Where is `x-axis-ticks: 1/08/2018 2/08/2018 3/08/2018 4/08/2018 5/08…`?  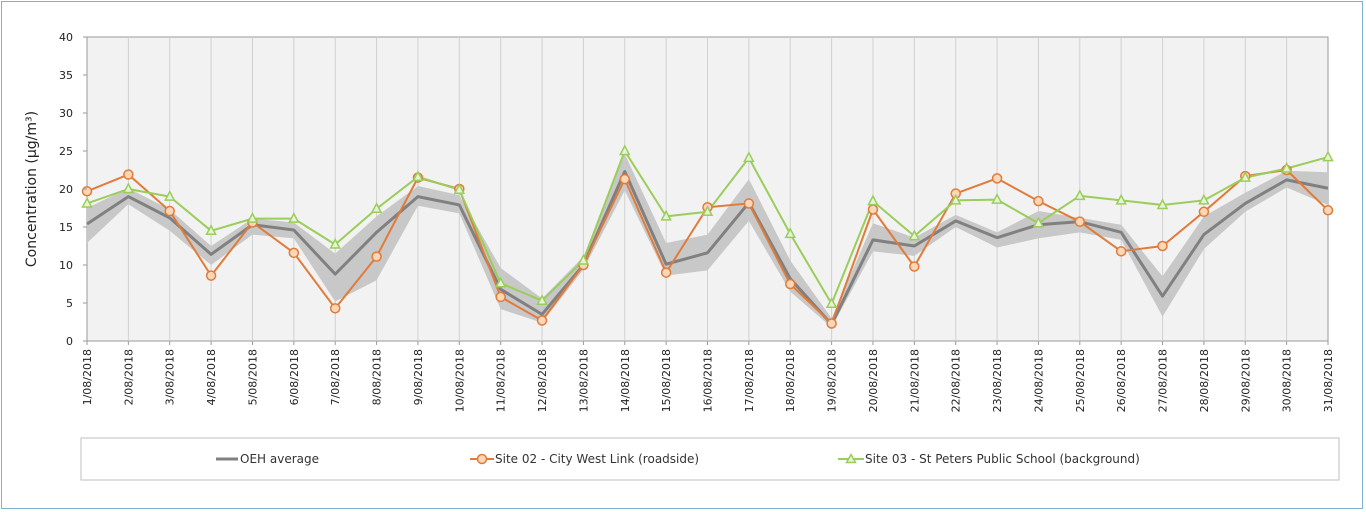 x-axis-ticks: 1/08/2018 2/08/2018 3/08/2018 4/08/2018 5/08… is located at coordinates (708, 376).